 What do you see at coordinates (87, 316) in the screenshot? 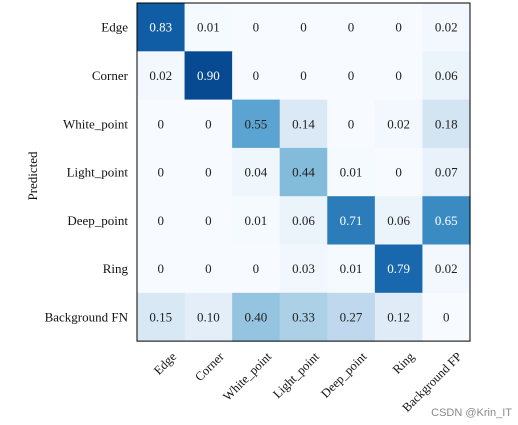
I see `row-label-6: Background FN` at bounding box center [87, 316].